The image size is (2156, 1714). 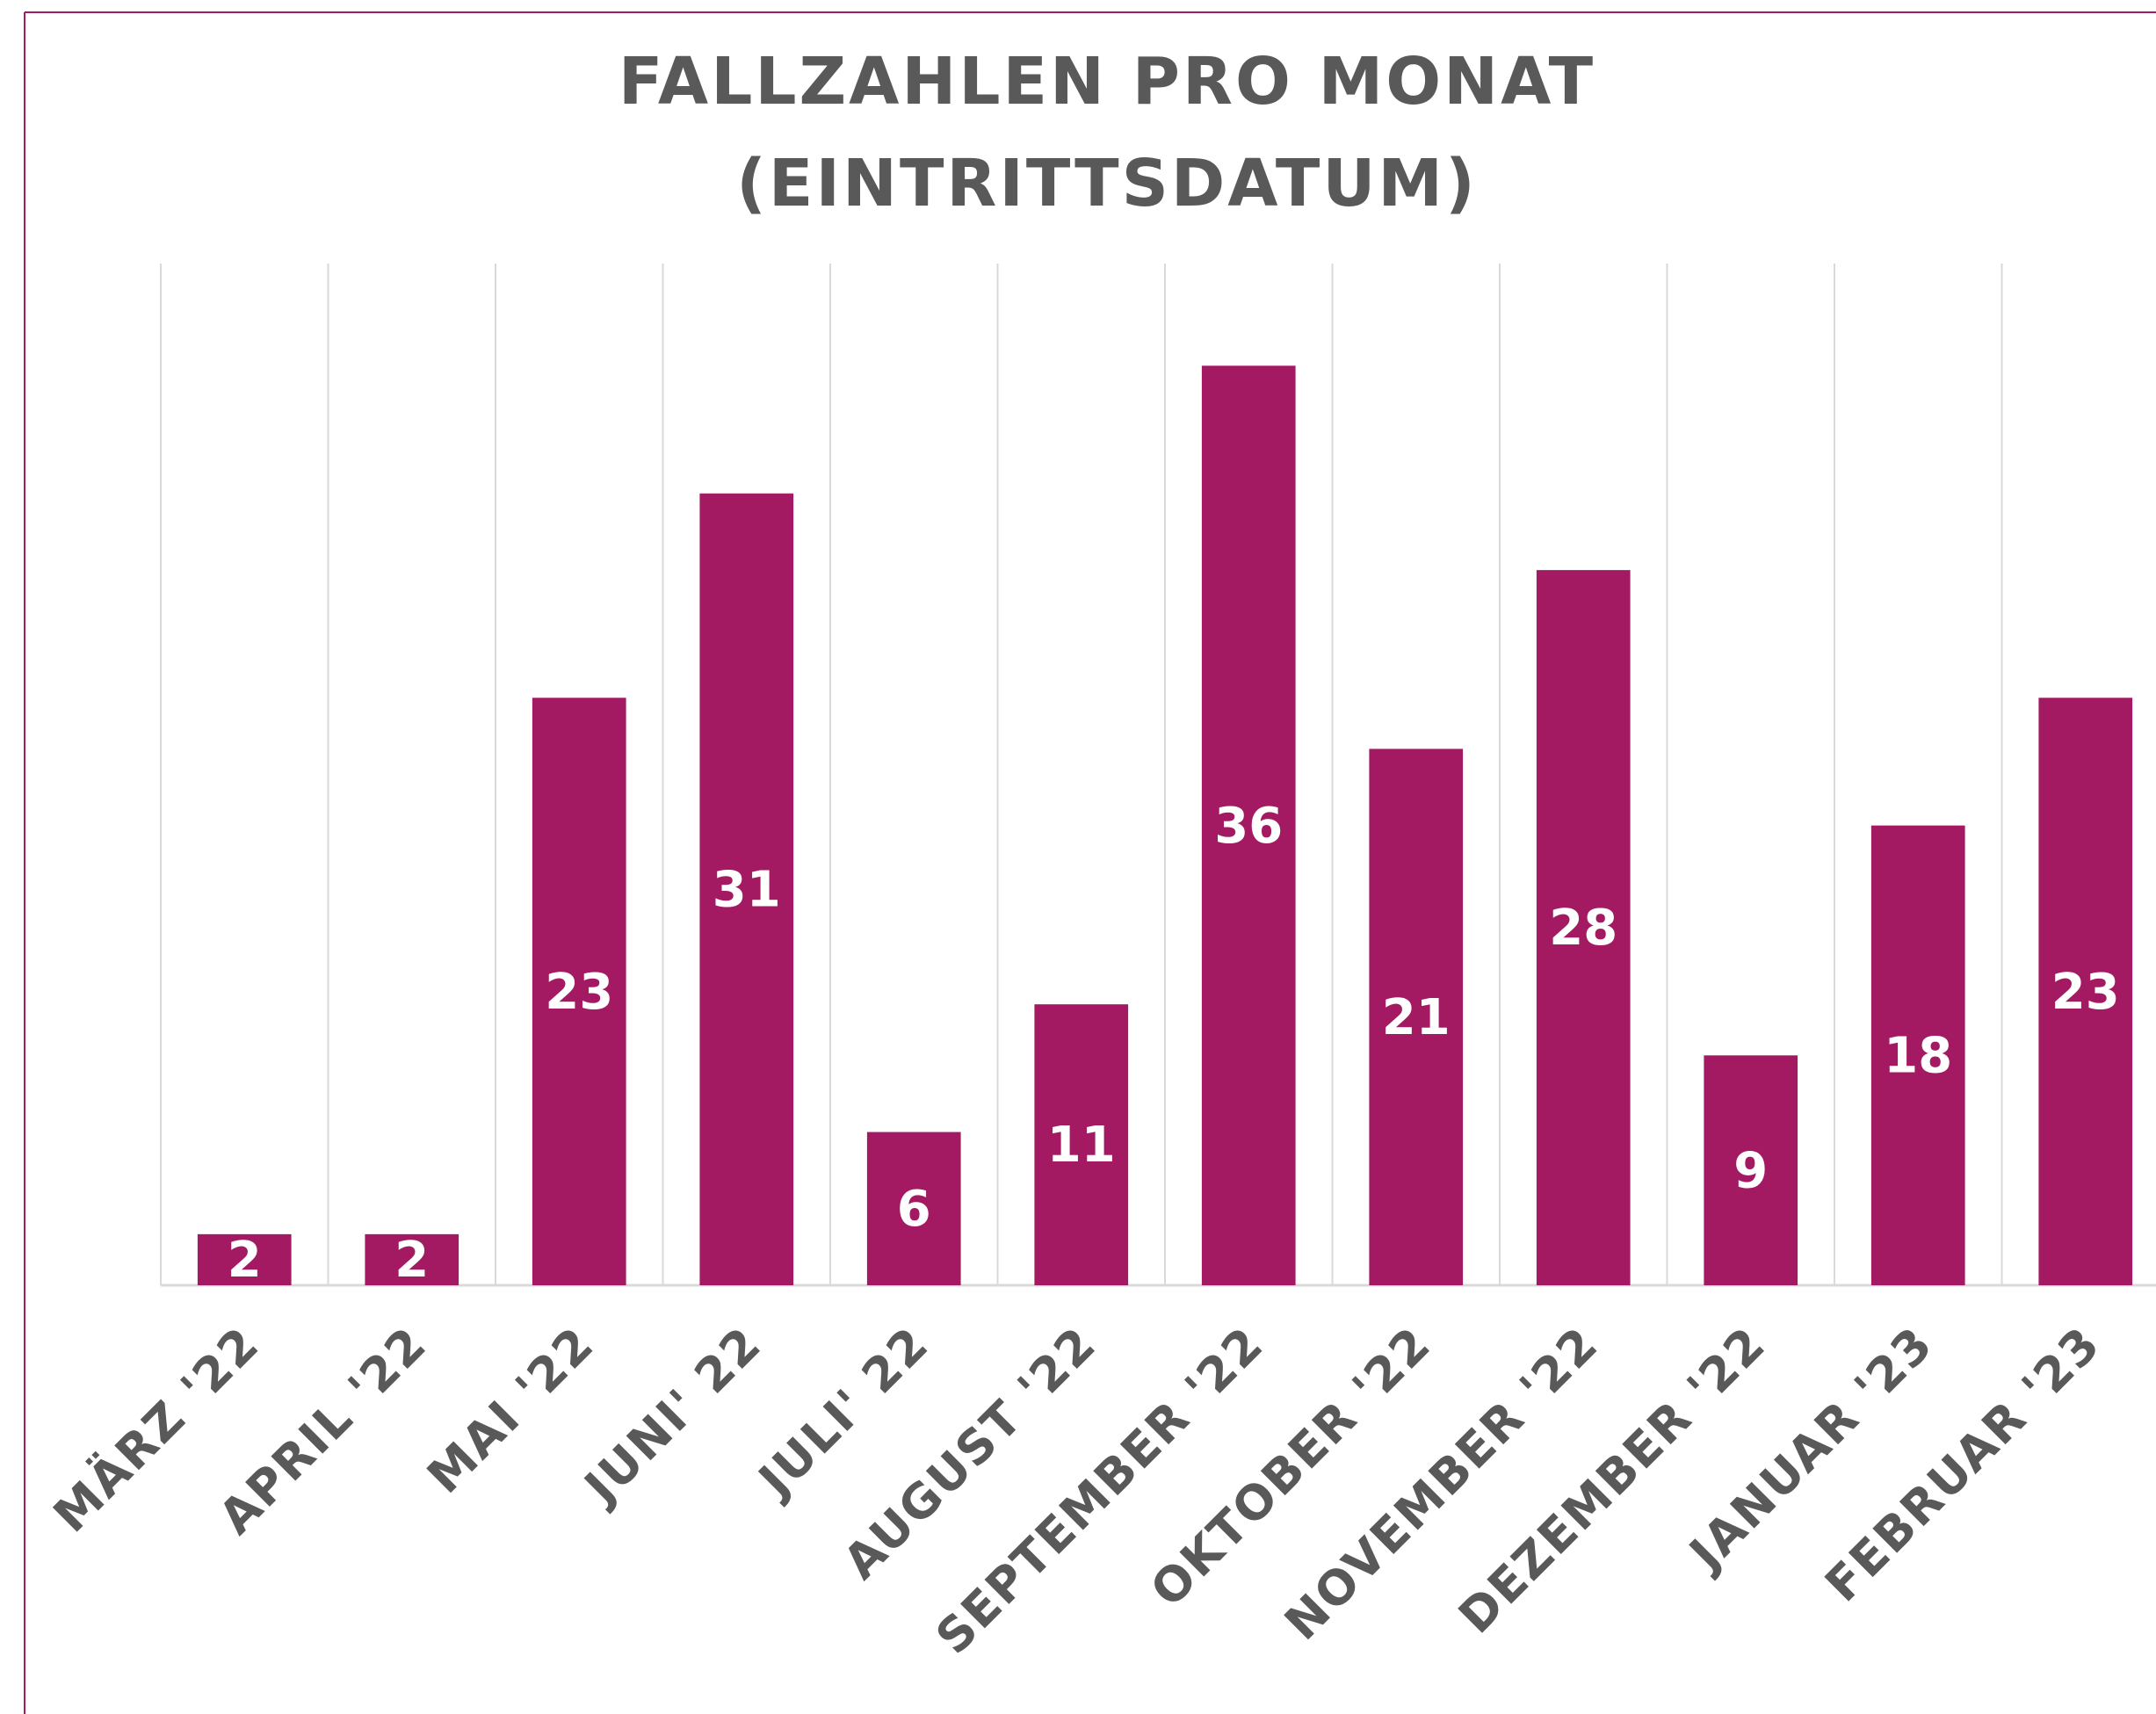 I want to click on value-label: 36, so click(x=1248, y=827).